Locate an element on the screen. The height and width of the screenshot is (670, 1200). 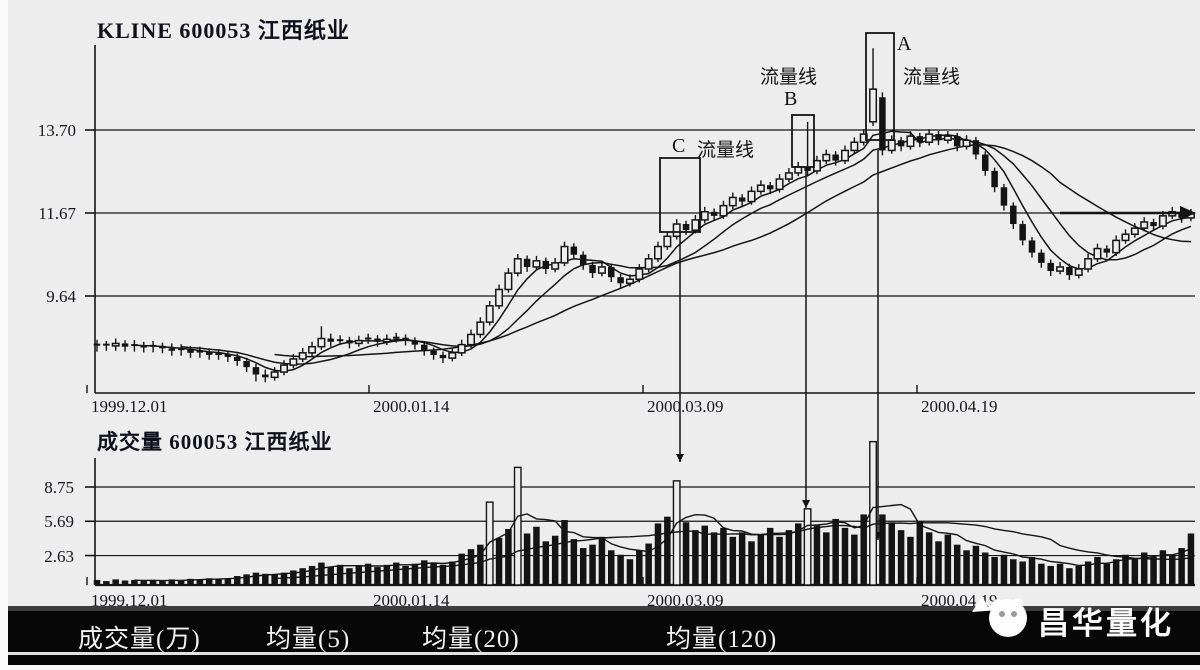
kline-date-label: 2000.03.09 is located at coordinates (685, 406).